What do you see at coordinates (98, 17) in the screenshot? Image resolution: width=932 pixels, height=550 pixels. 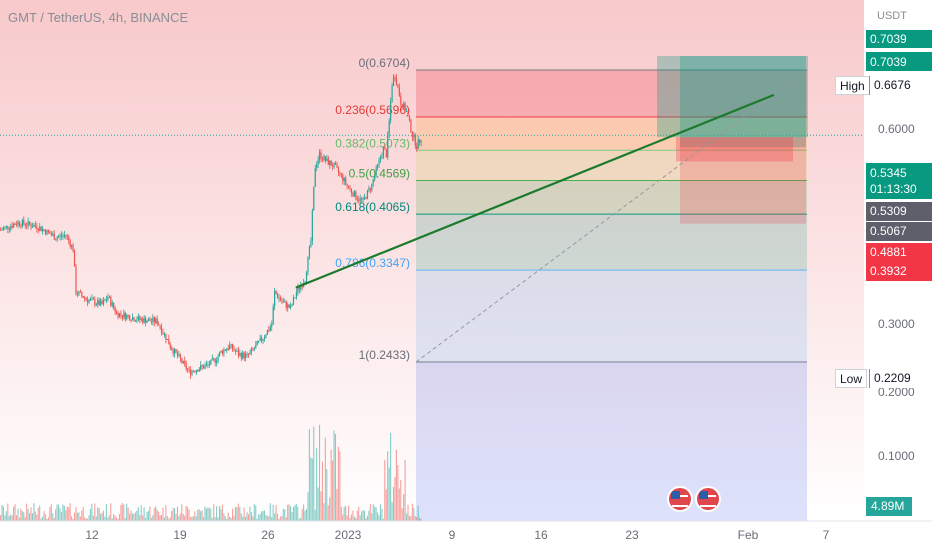 I see `symbol-title: GMT / TetherUS, 4h, BINANCE` at bounding box center [98, 17].